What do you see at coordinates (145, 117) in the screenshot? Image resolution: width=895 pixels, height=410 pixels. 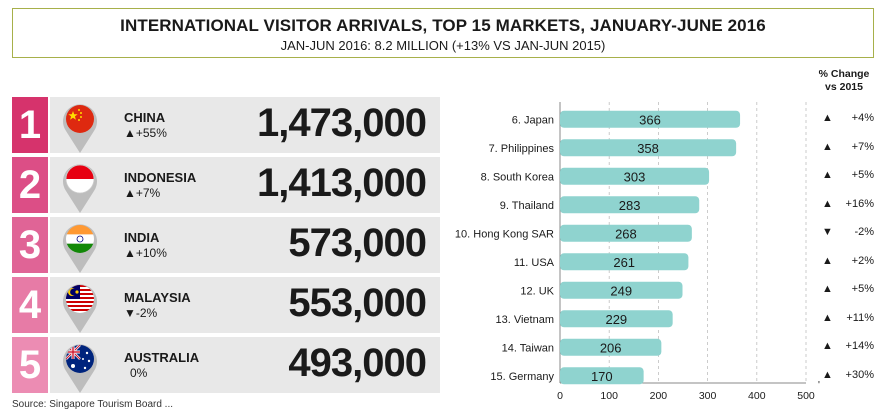 I see `country-name: CHINA` at bounding box center [145, 117].